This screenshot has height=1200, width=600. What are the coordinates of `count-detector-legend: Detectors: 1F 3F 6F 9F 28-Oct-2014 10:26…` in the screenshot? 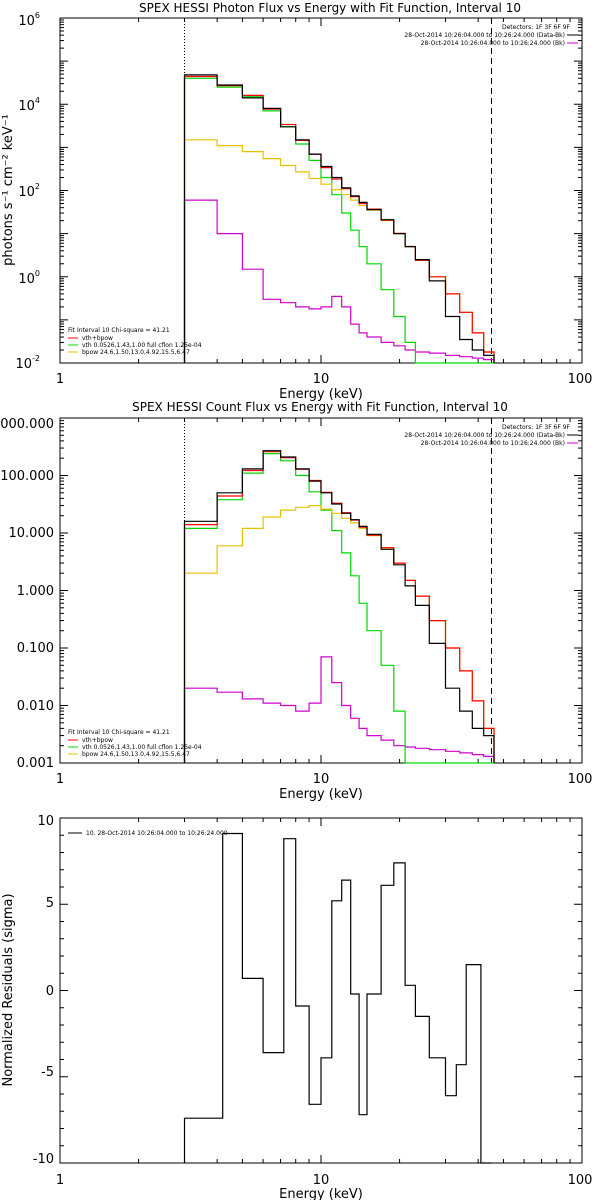 It's located at (491, 435).